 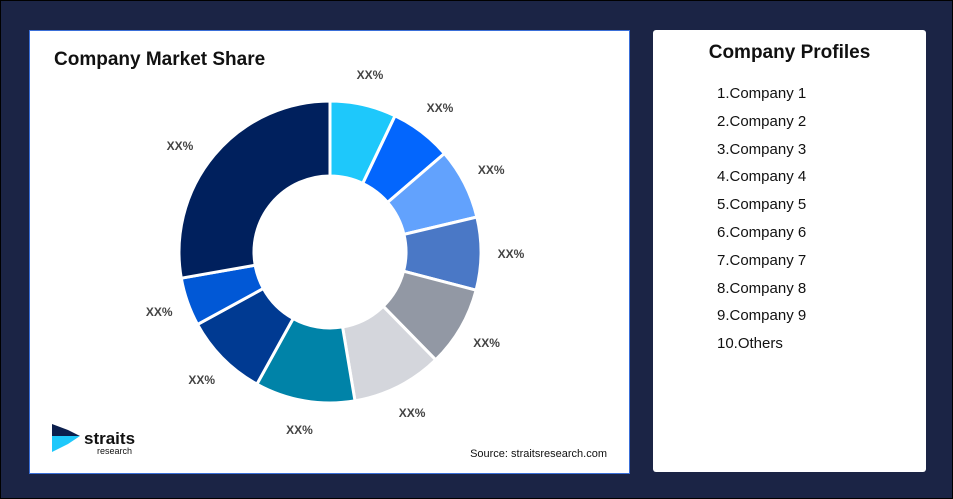 I want to click on list-item: 1.Company 1, so click(x=762, y=93).